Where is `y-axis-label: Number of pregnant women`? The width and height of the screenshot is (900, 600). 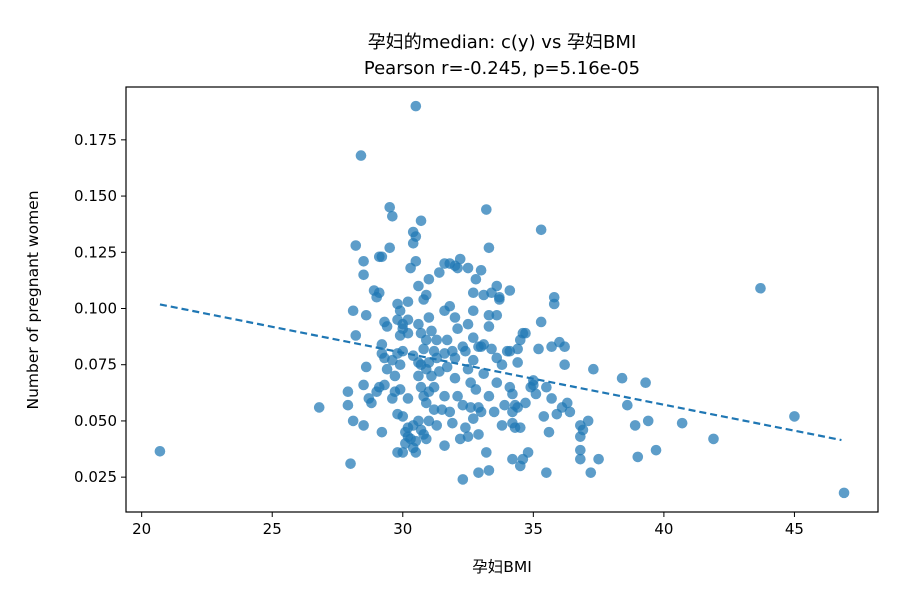
y-axis-label: Number of pregnant women is located at coordinates (33, 299).